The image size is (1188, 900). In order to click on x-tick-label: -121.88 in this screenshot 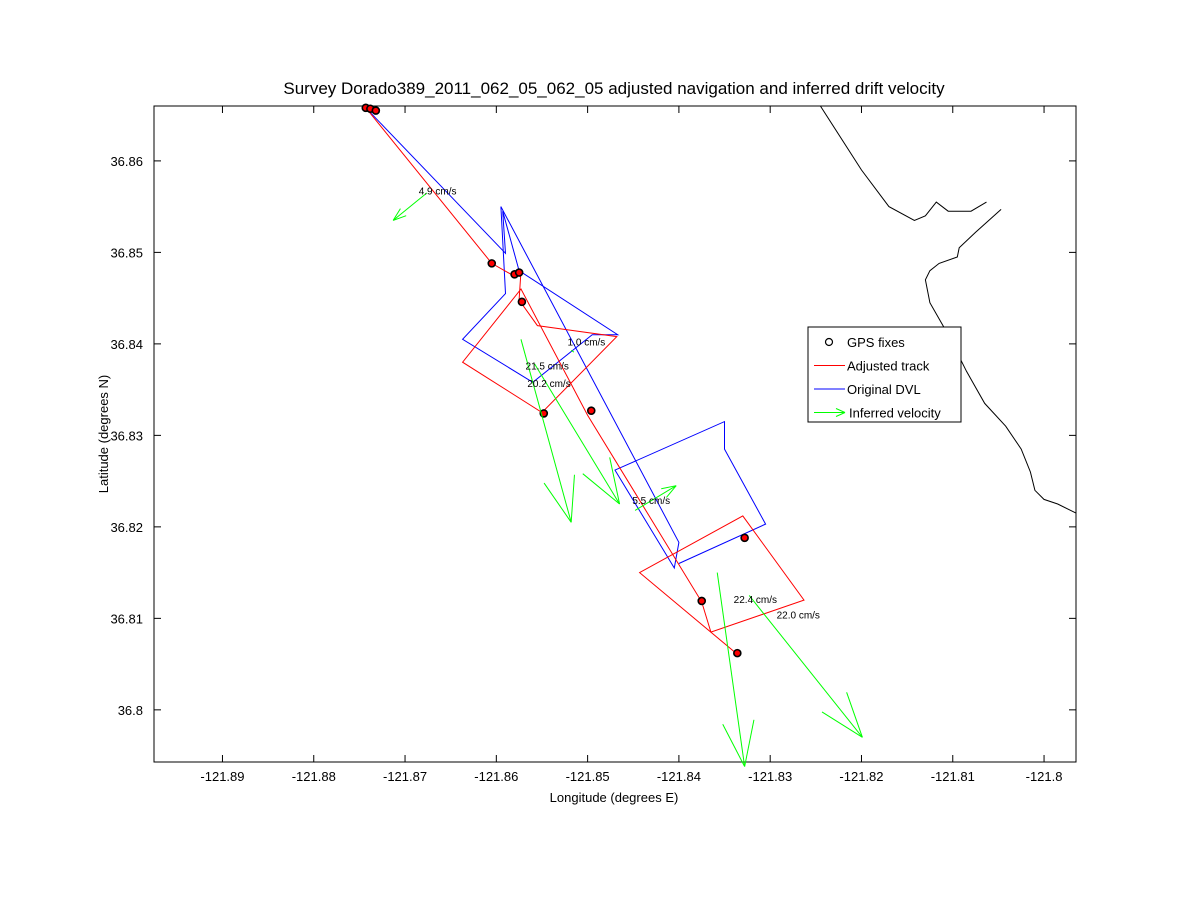, I will do `click(314, 776)`.